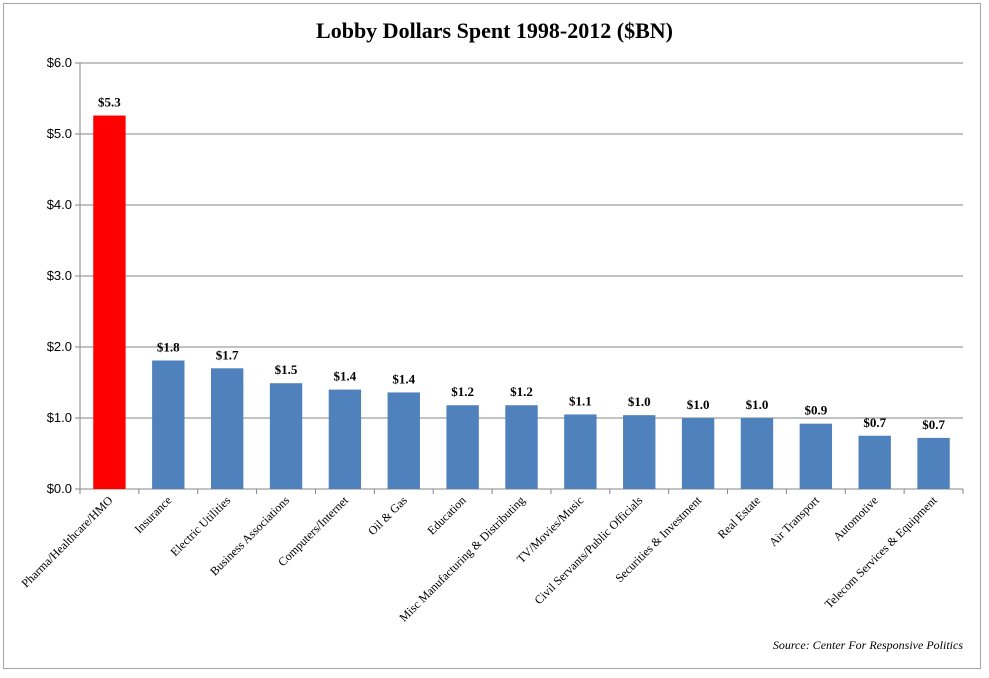 This screenshot has height=678, width=989. I want to click on x-category-label: Electric Utilities, so click(201, 526).